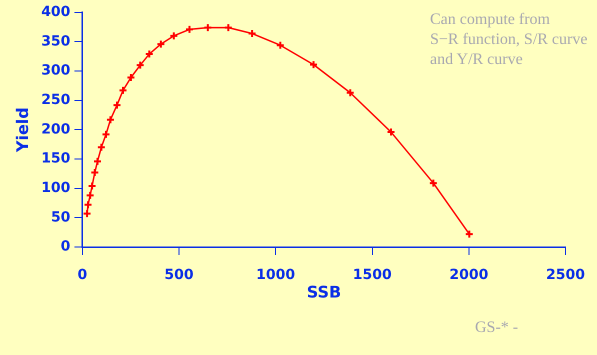 The image size is (597, 355). What do you see at coordinates (496, 328) in the screenshot?
I see `text: GS-* -` at bounding box center [496, 328].